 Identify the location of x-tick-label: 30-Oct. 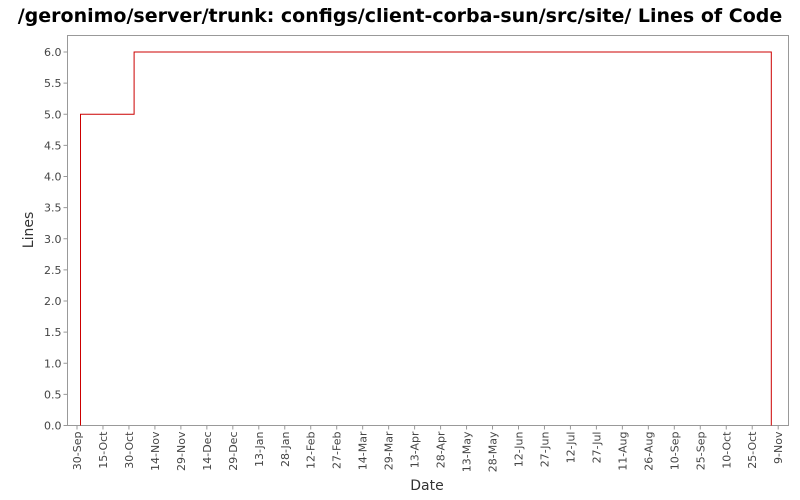
(129, 450).